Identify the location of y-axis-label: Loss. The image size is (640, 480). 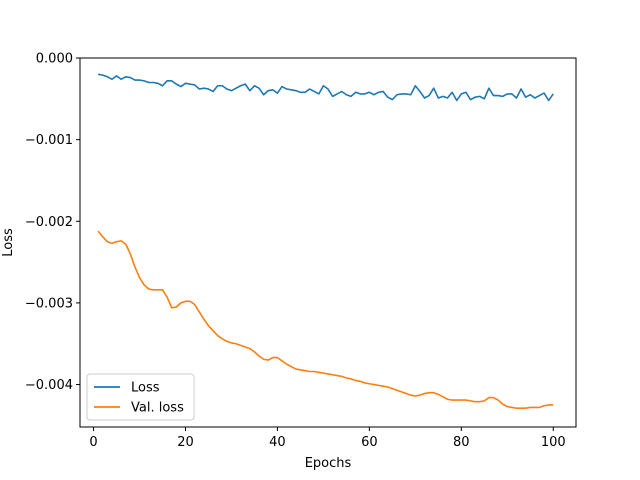
(8, 242).